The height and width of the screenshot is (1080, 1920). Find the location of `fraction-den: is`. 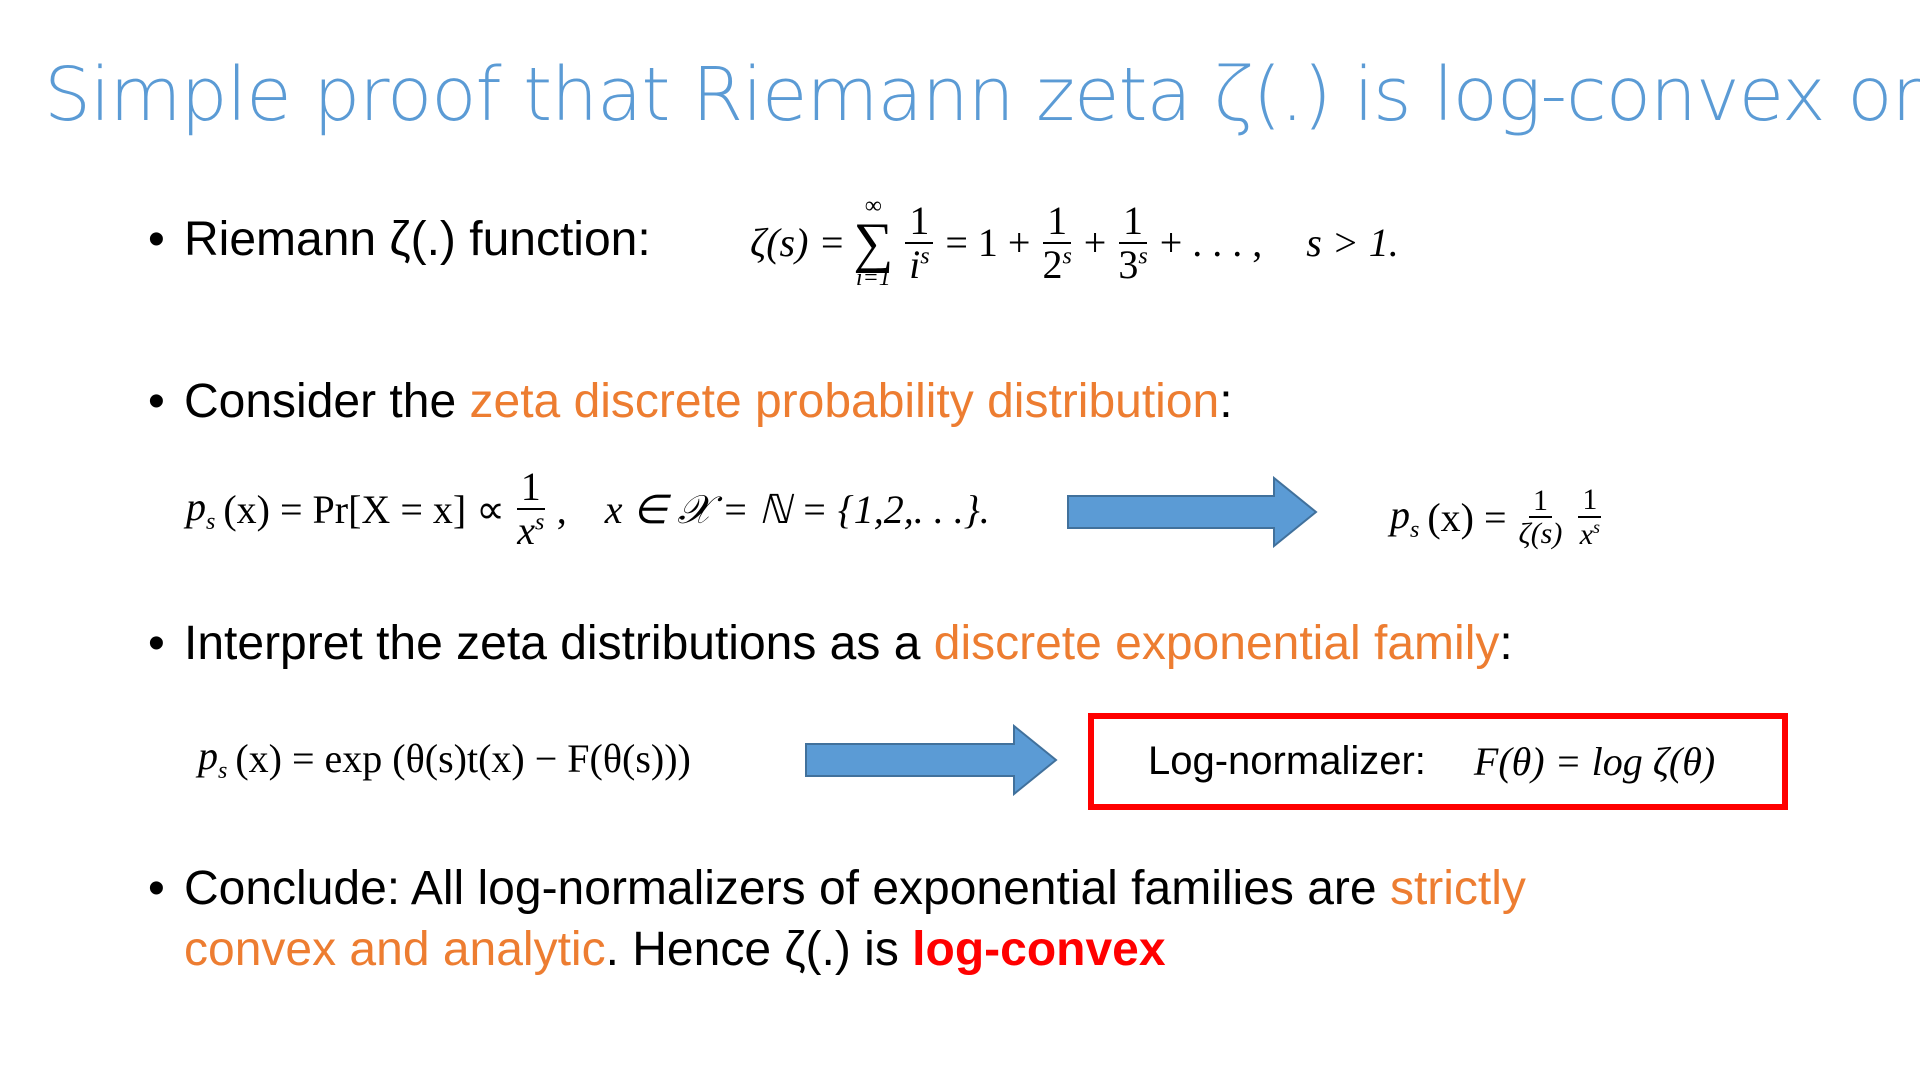

fraction-den: is is located at coordinates (919, 264).